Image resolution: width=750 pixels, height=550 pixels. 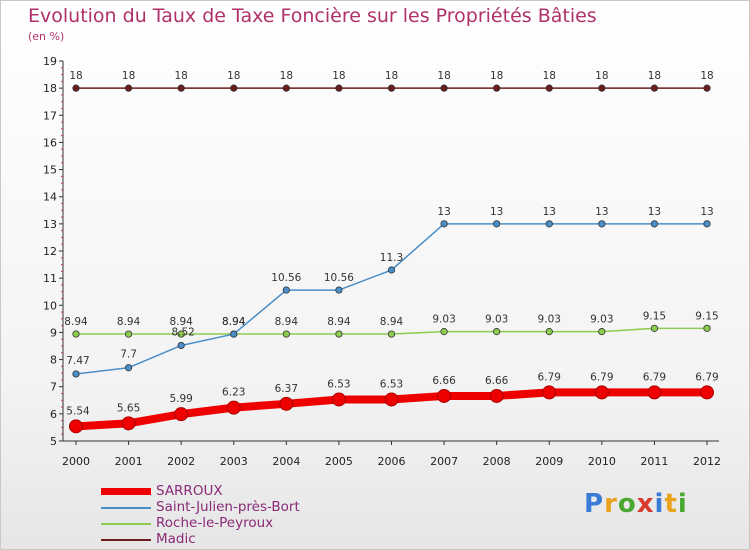 I want to click on y-tick-label: 16, so click(x=50, y=142).